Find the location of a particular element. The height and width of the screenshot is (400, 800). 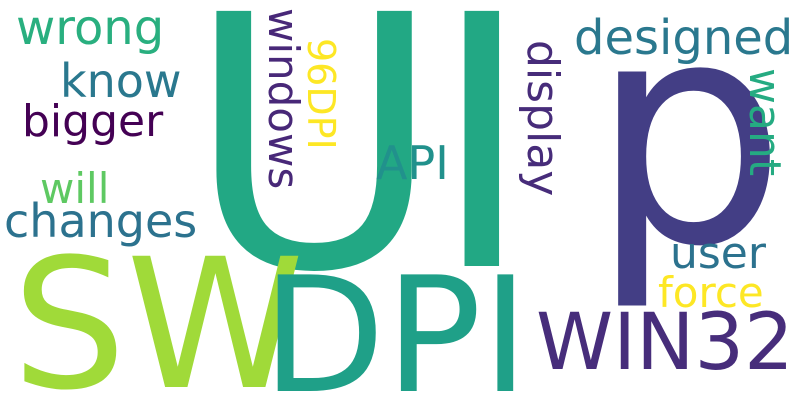

word-win32: WIN32 is located at coordinates (665, 343).